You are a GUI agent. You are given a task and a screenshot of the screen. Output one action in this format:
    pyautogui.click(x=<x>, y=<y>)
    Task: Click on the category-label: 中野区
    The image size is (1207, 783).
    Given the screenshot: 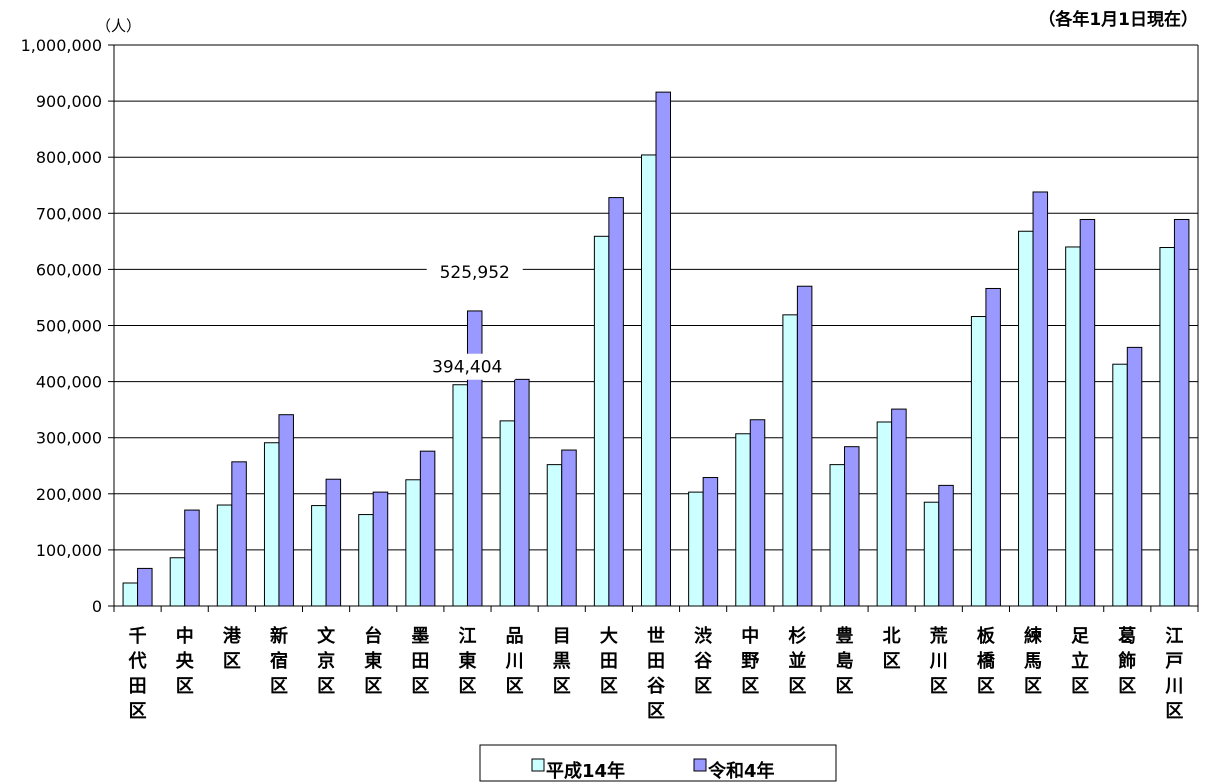 What is the action you would take?
    pyautogui.click(x=750, y=661)
    